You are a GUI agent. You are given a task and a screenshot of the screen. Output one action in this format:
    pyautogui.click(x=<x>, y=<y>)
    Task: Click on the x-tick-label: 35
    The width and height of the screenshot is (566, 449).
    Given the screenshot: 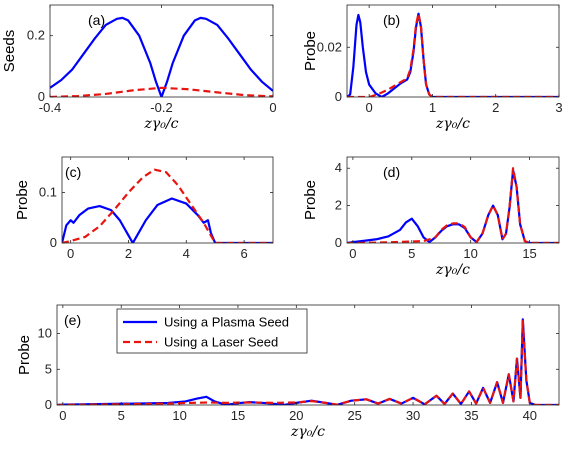 What is the action you would take?
    pyautogui.click(x=471, y=415)
    